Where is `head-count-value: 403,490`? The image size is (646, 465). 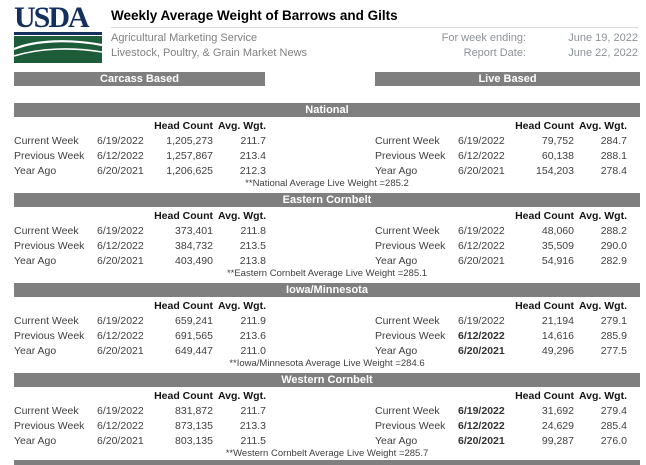 head-count-value: 403,490 is located at coordinates (194, 260).